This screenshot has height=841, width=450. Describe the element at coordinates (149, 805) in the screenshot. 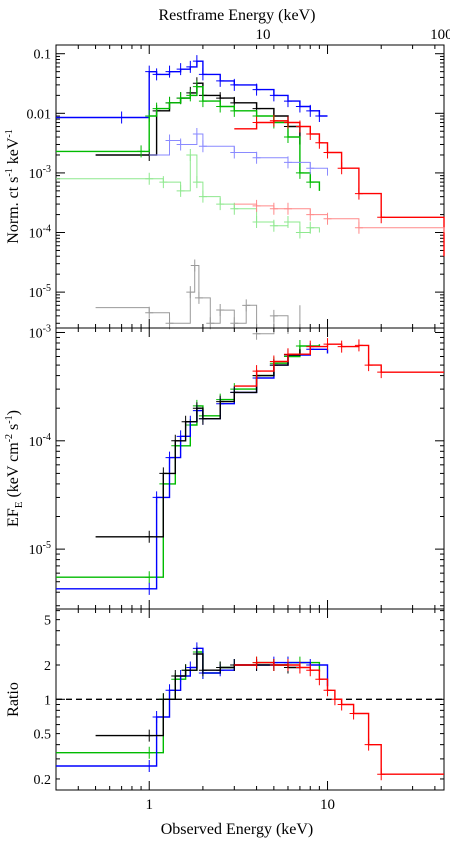

I see `bottom-tick-label: 1` at that location.